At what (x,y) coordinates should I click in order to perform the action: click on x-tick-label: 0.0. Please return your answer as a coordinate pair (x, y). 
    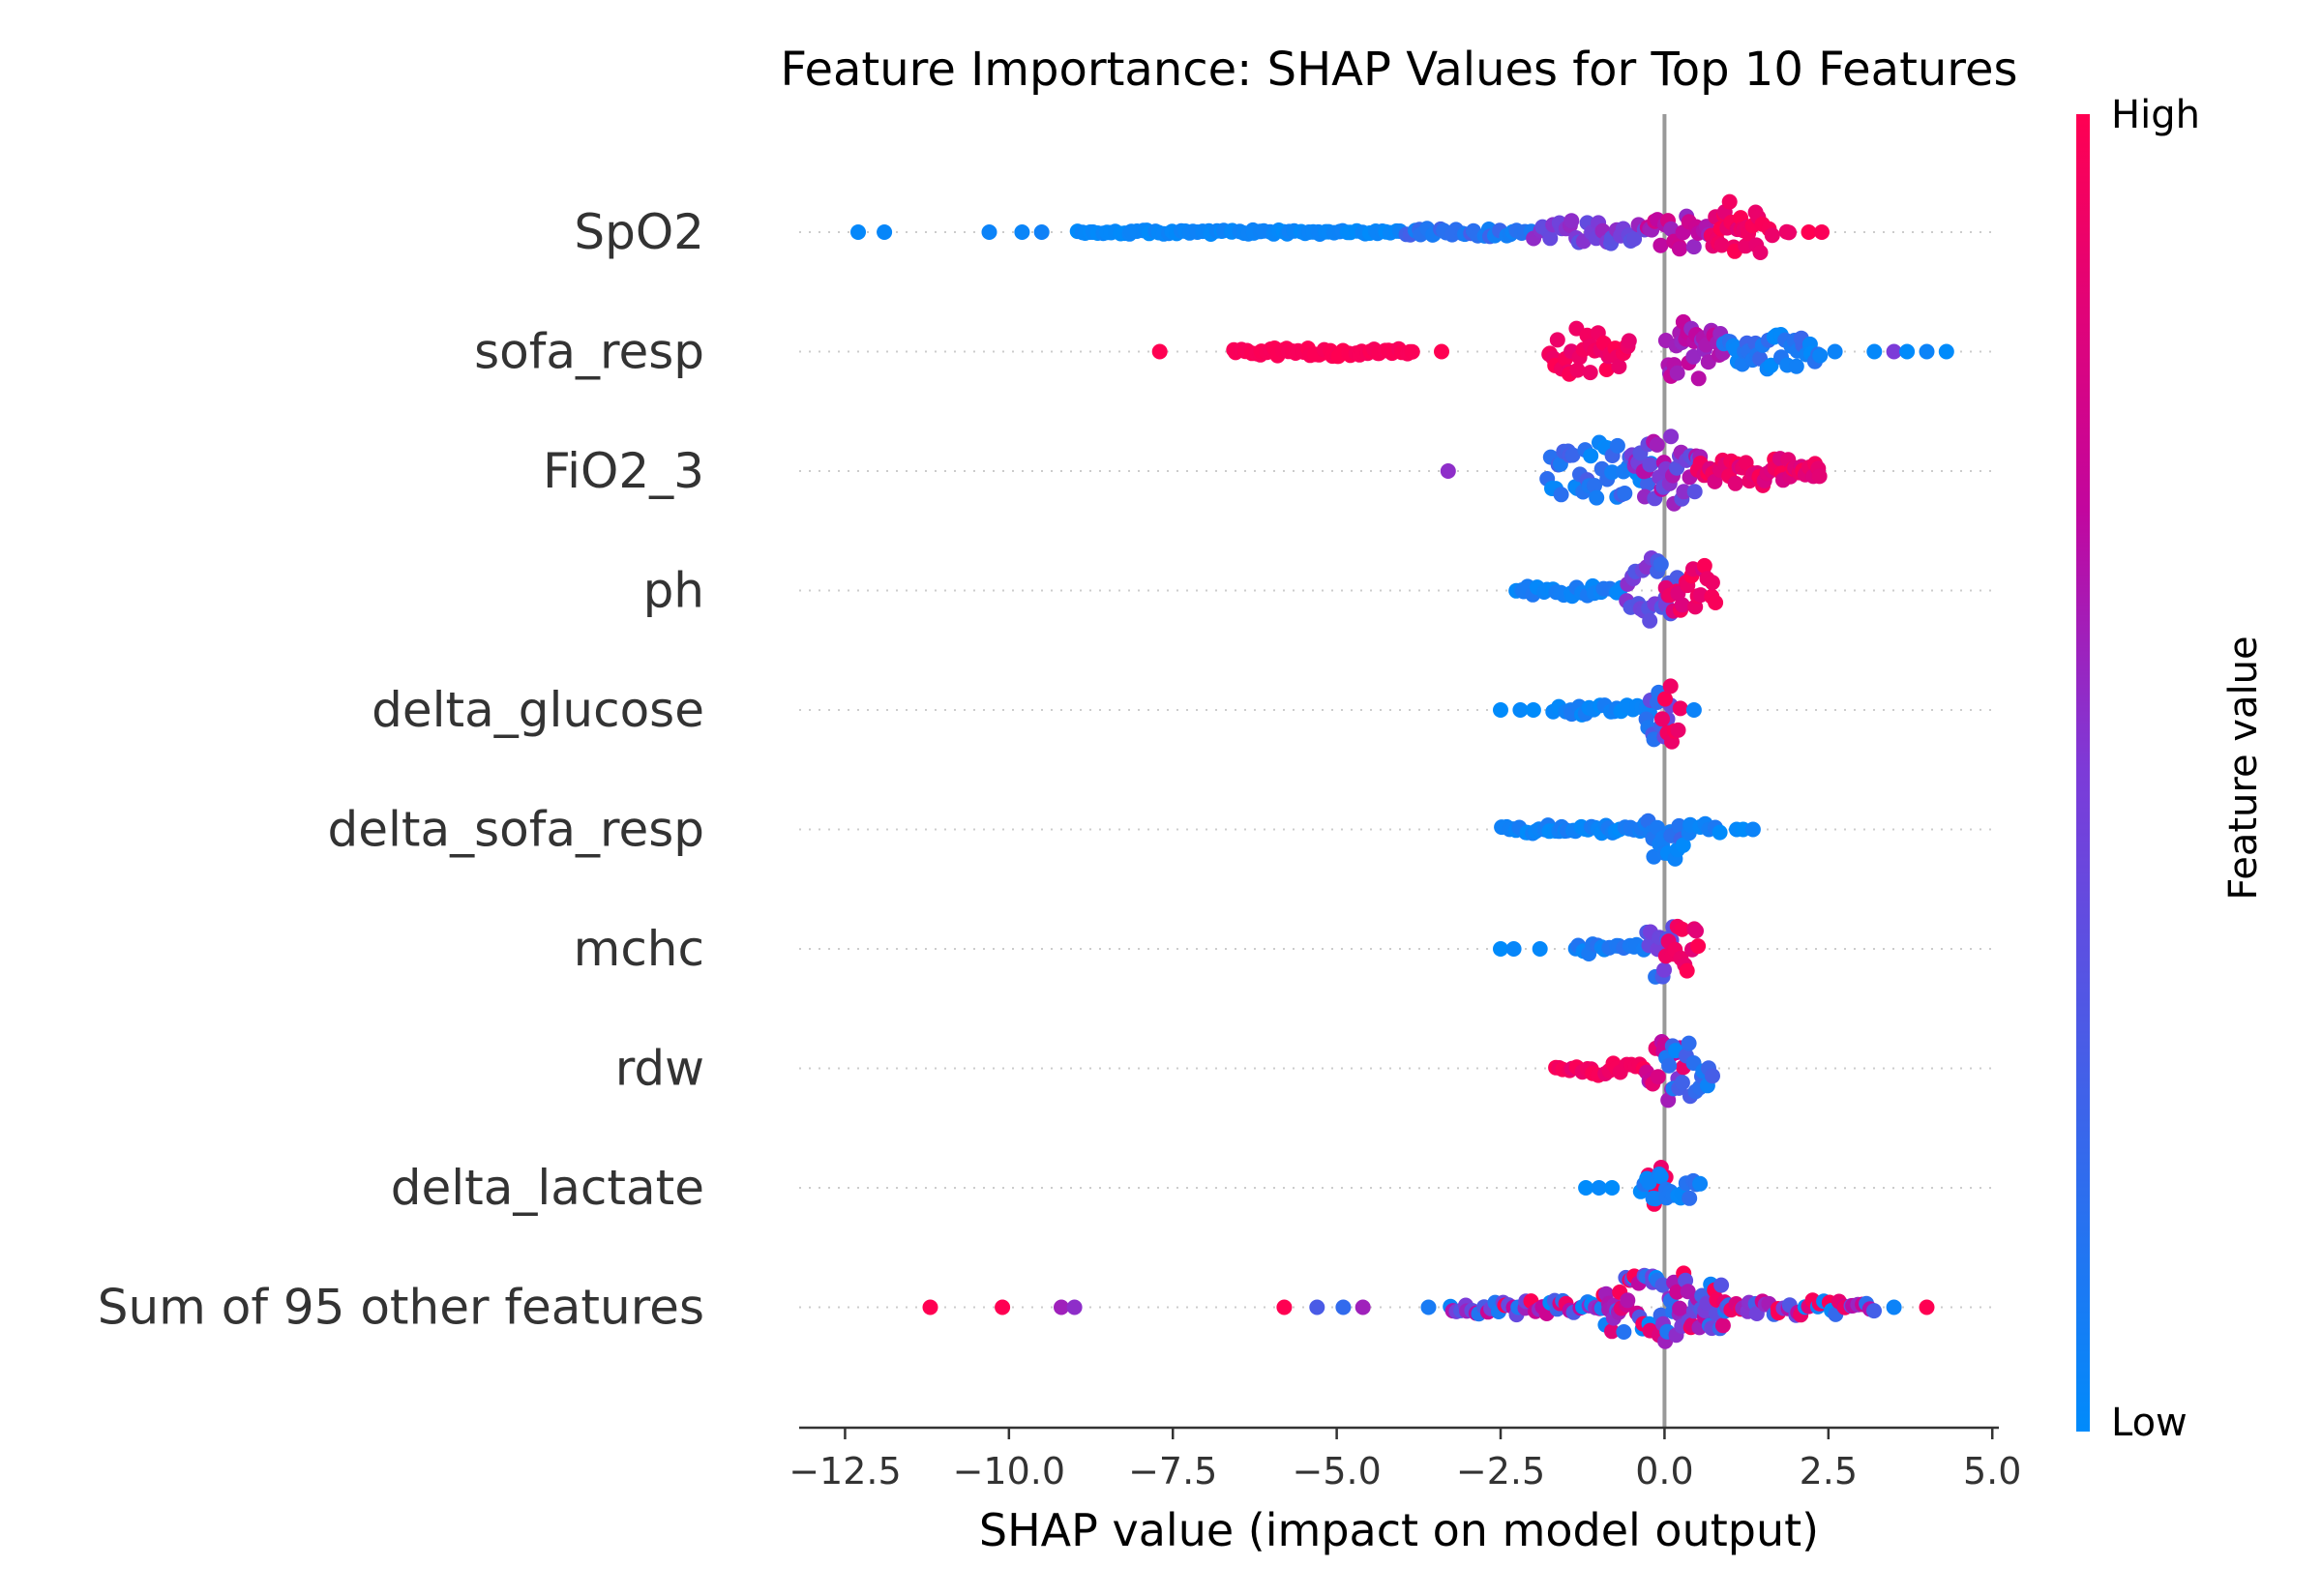
    Looking at the image, I should click on (1664, 1471).